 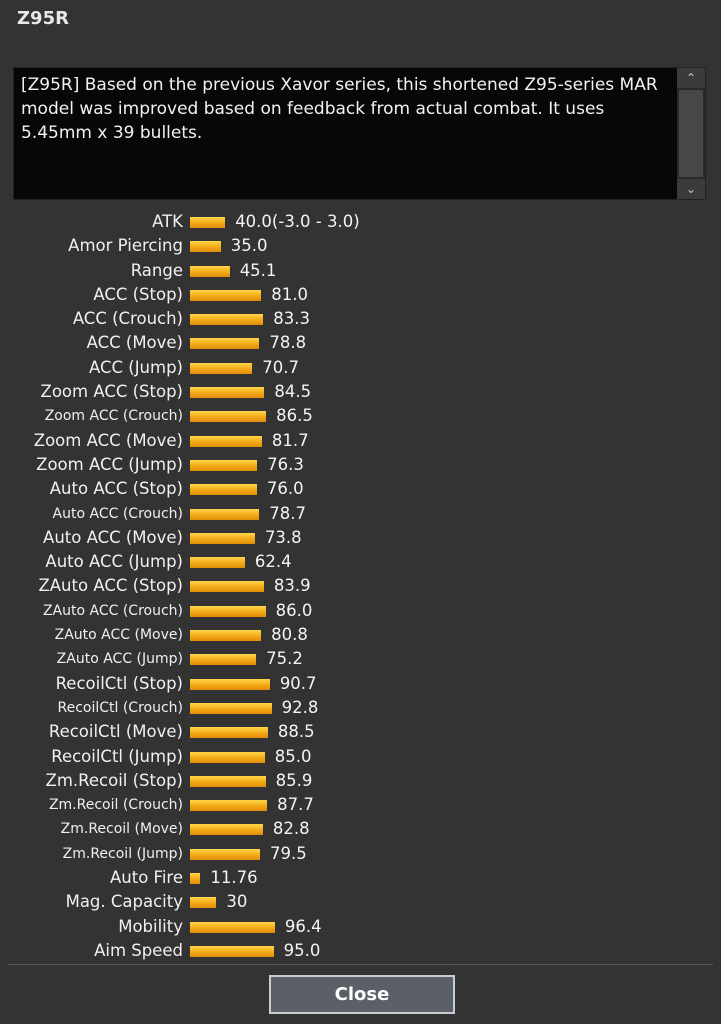 I want to click on stat-value: 81.7, so click(x=290, y=440).